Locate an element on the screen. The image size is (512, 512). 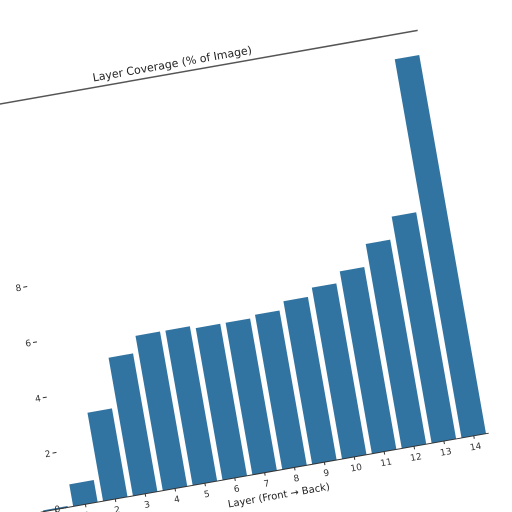
x-tick-label-6: 6 is located at coordinates (237, 489).